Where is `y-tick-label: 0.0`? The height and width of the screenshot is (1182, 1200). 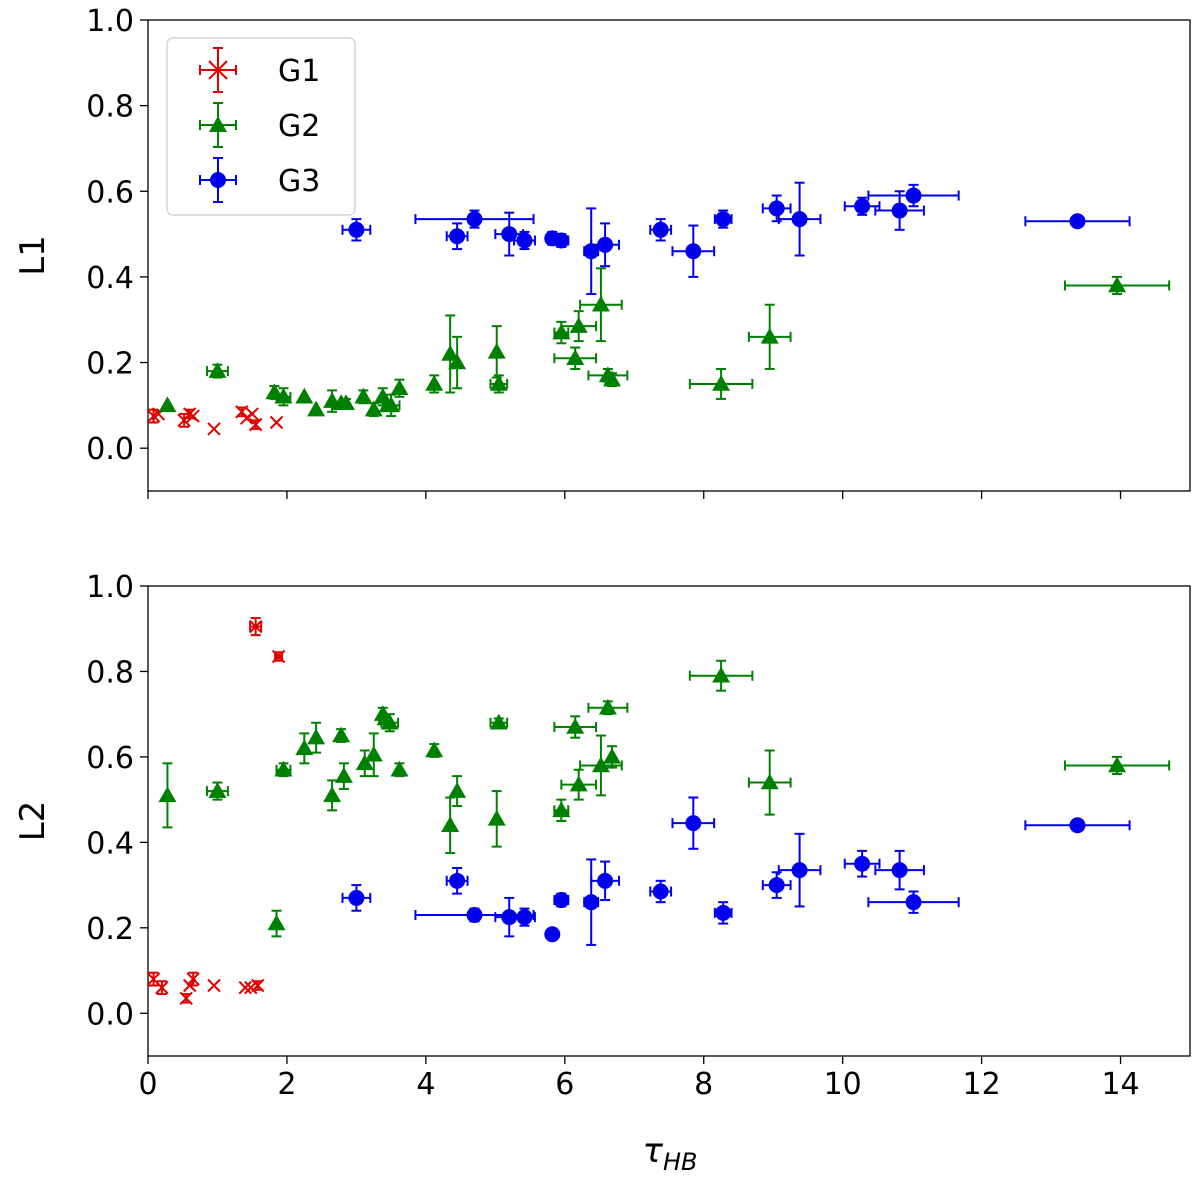 y-tick-label: 0.0 is located at coordinates (110, 449).